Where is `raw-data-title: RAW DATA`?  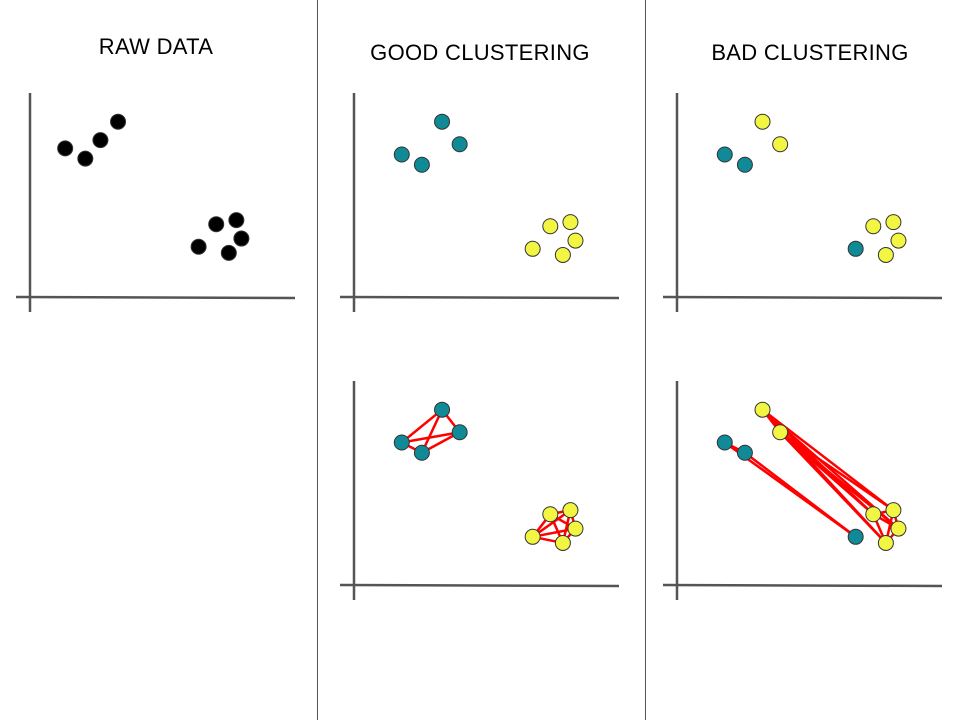 raw-data-title: RAW DATA is located at coordinates (156, 46).